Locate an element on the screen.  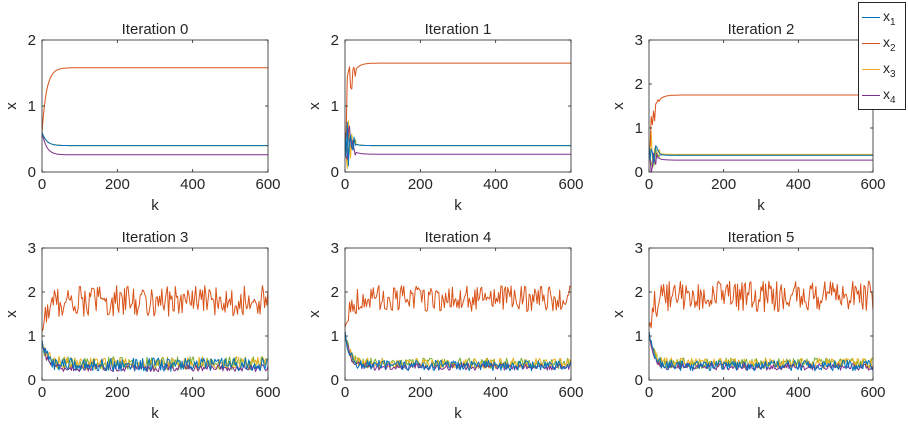
subplot-0: 0 200 400 600 0 1 2 Iteration 0 k x is located at coordinates (142, 117).